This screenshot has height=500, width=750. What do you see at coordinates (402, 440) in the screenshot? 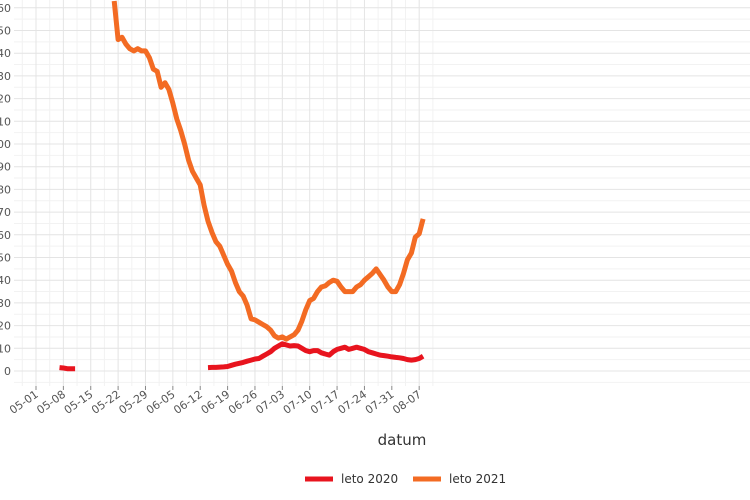
I see `x-axis-title: datum` at bounding box center [402, 440].